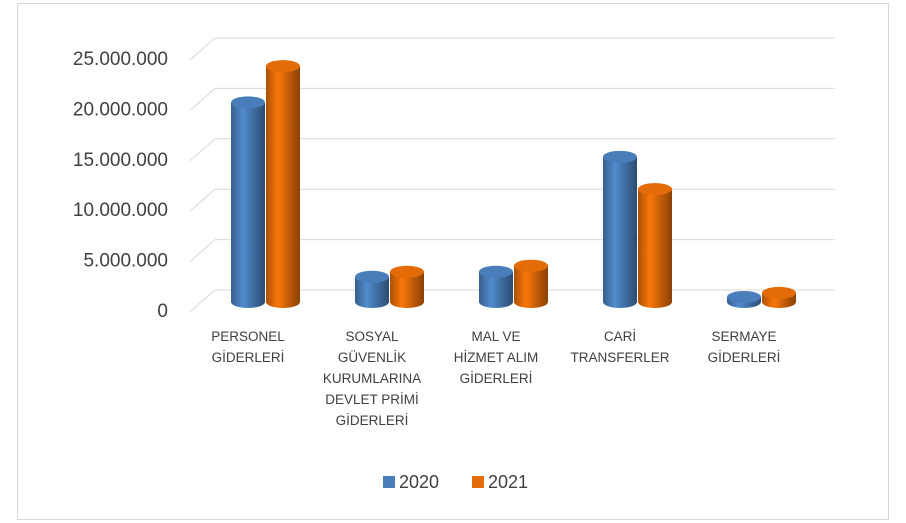 This screenshot has width=906, height=523. What do you see at coordinates (419, 482) in the screenshot?
I see `legend-label: 2020` at bounding box center [419, 482].